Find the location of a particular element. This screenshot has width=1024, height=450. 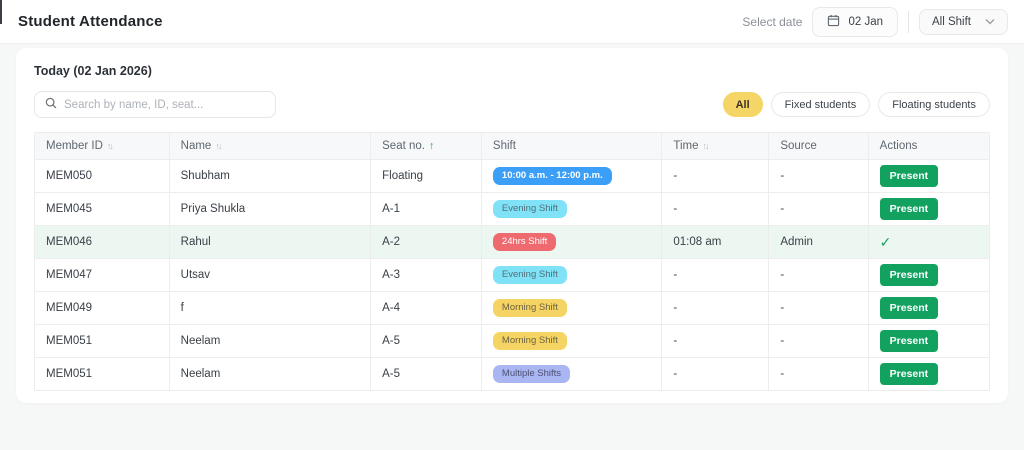

column-header-name: Name ↑↓ is located at coordinates (270, 146).